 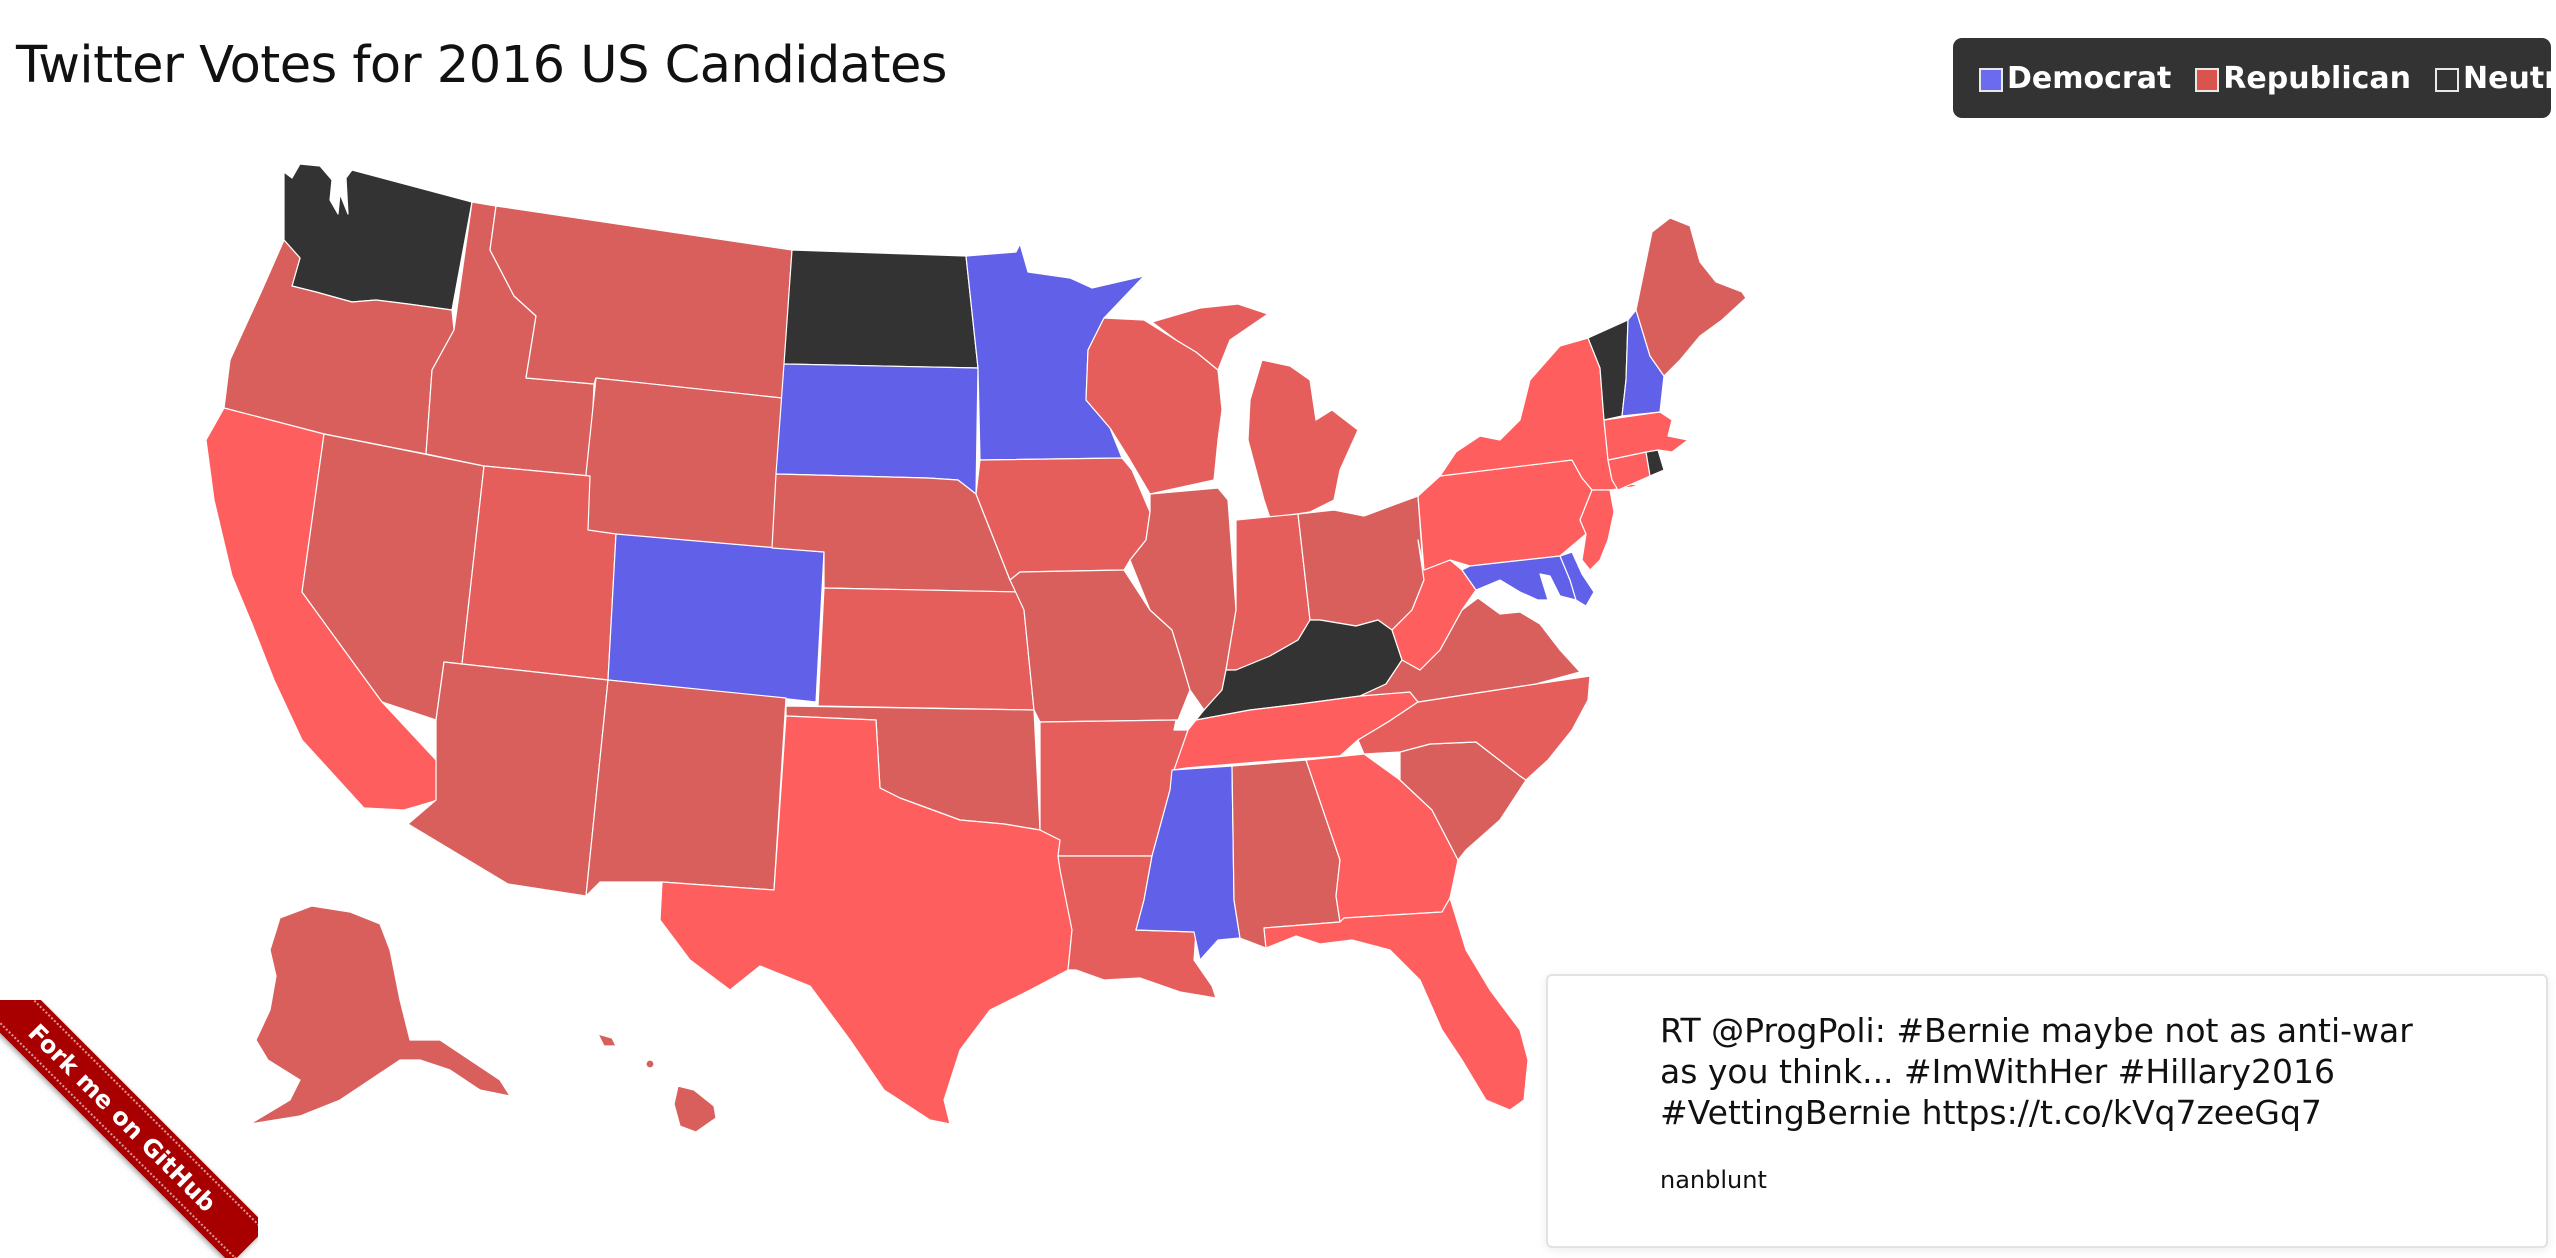 What do you see at coordinates (881, 309) in the screenshot?
I see `state-north-dakota` at bounding box center [881, 309].